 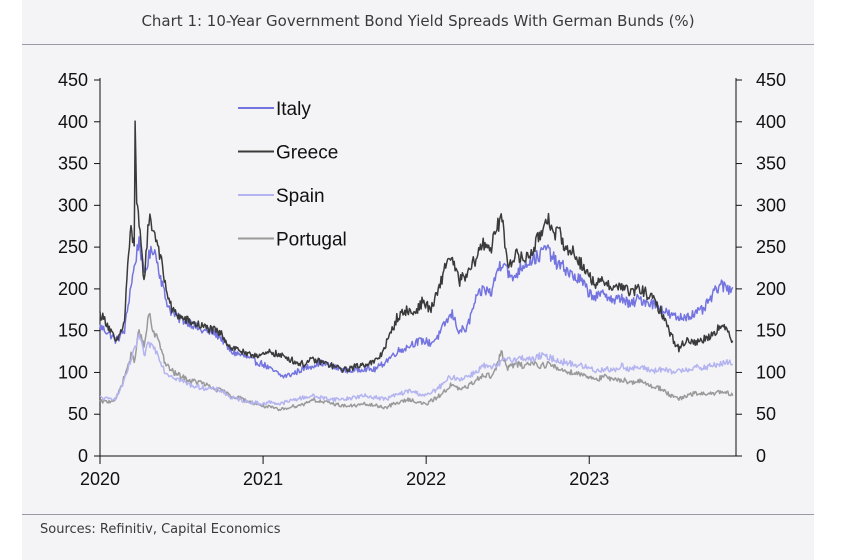 I want to click on y-tick-label-left: 200, so click(x=73, y=289).